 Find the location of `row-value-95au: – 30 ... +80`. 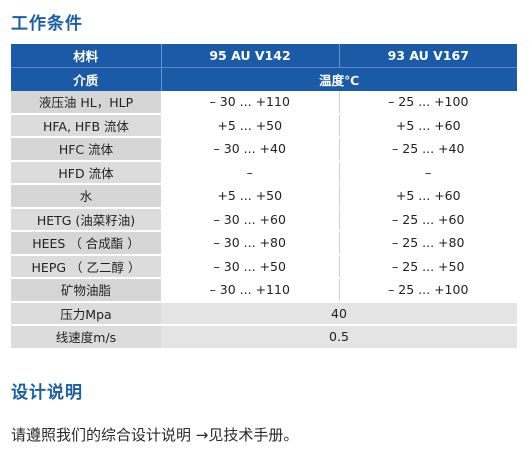

row-value-95au: – 30 ... +80 is located at coordinates (250, 243).